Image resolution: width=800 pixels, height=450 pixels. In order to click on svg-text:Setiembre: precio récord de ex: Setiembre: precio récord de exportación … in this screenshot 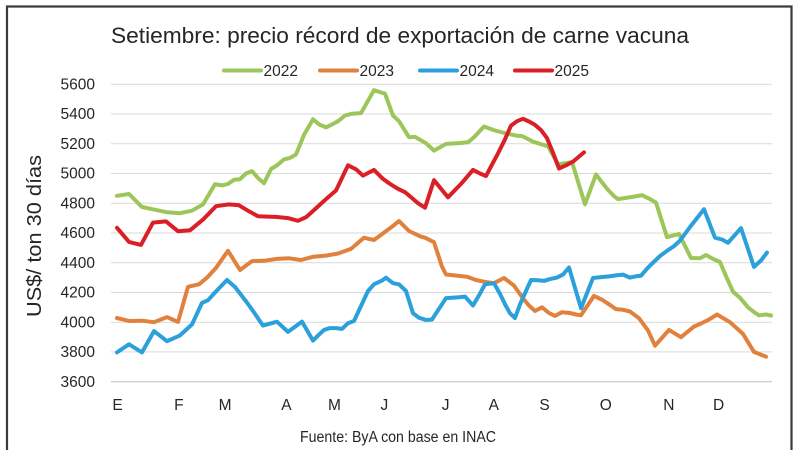, I will do `click(400, 35)`.